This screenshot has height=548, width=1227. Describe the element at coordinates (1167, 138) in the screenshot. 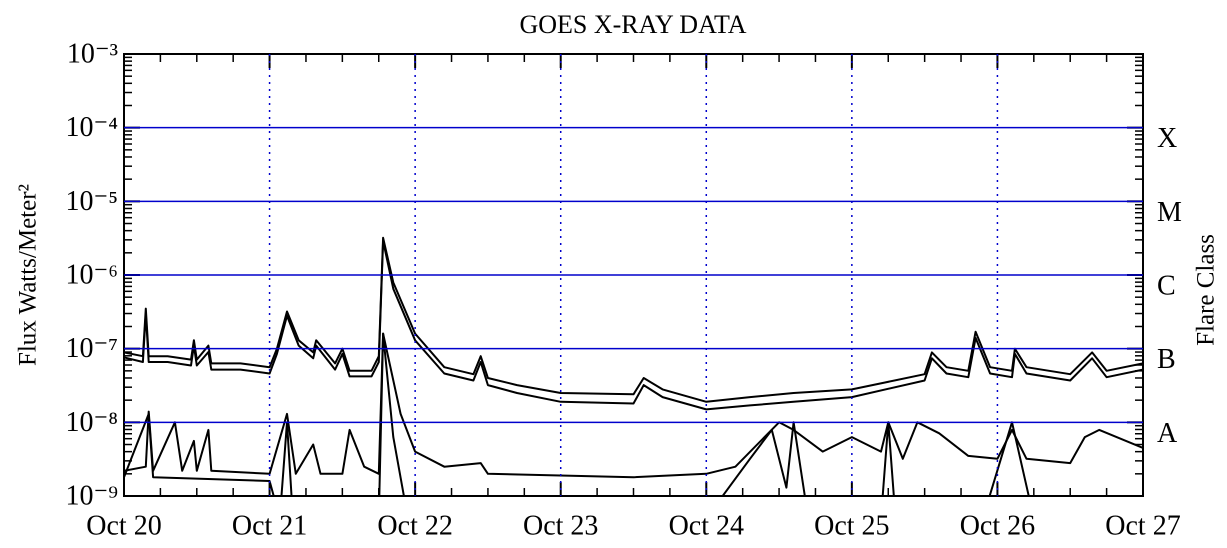

I see `y2-tick-label: X` at that location.